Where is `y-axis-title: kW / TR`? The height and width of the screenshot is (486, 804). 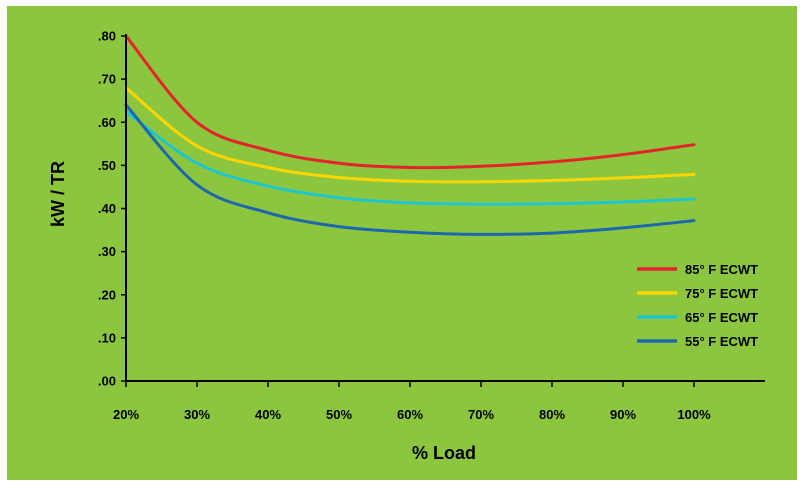 y-axis-title: kW / TR is located at coordinates (58, 194).